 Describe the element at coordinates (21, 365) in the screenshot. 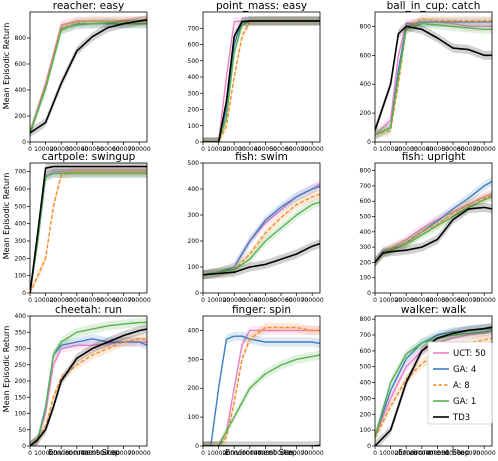

I see `y-tick-label: 250` at that location.